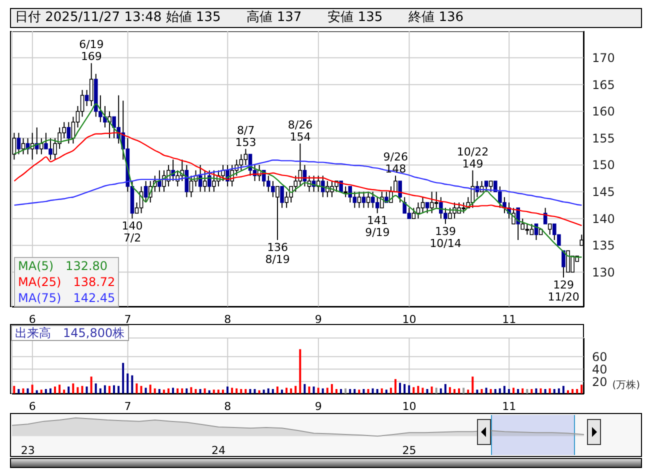 The height and width of the screenshot is (470, 653). I want to click on annotation: 139 10/14, so click(446, 237).